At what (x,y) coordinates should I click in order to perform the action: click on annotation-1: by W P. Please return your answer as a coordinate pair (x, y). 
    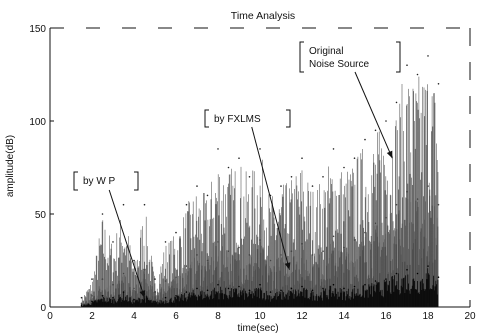
    Looking at the image, I should click on (109, 234).